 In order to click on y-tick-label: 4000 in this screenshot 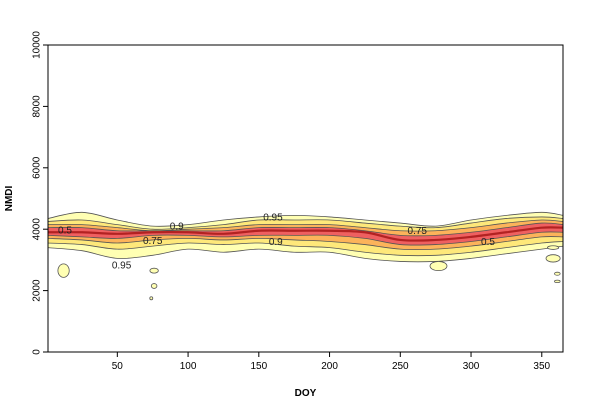, I will do `click(37, 229)`.